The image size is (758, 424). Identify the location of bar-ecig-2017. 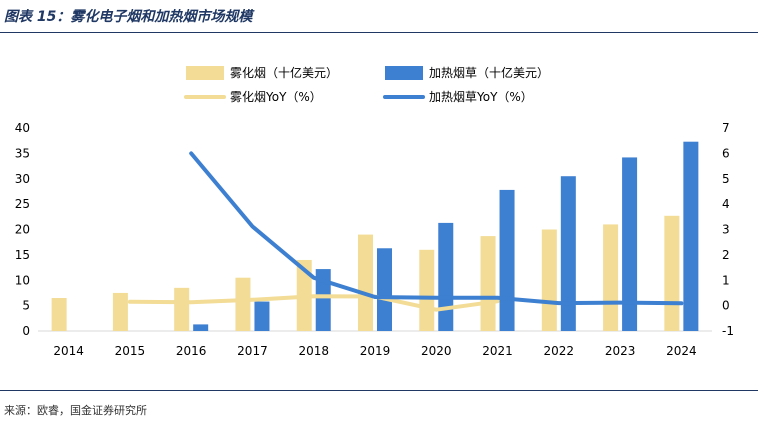
(243, 304).